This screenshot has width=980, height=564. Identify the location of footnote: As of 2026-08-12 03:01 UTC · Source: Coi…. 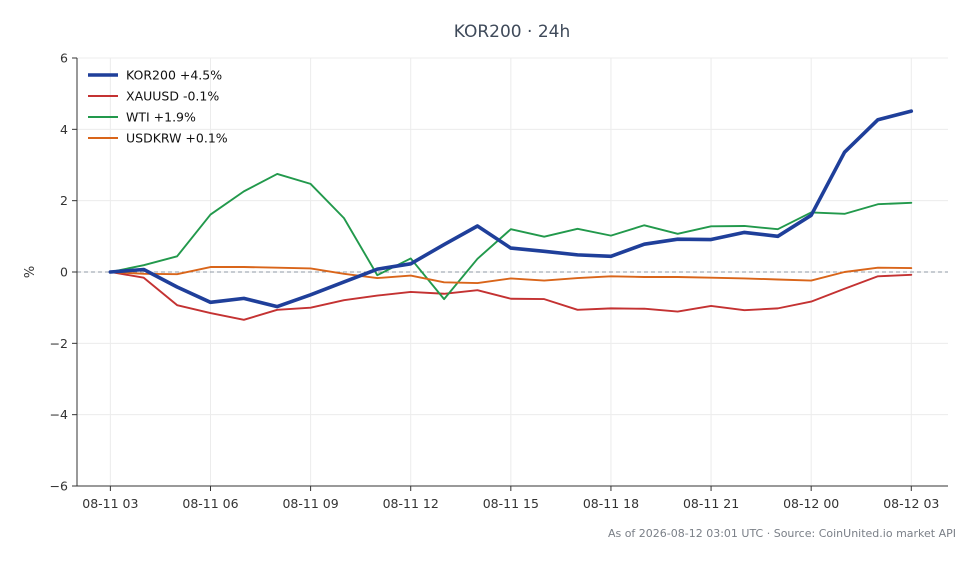
(782, 533).